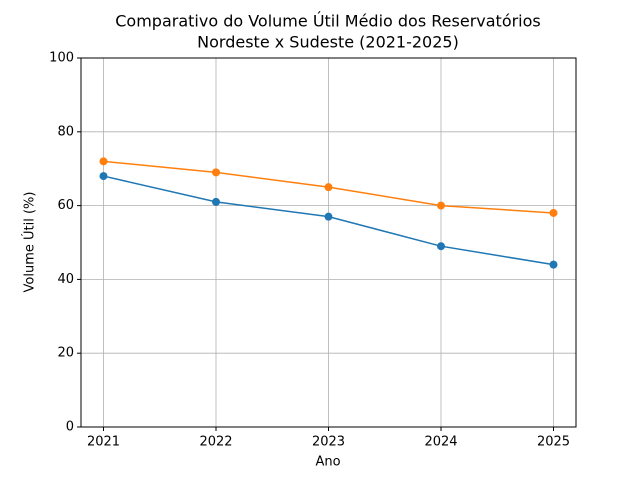 The height and width of the screenshot is (480, 640). I want to click on chart-title: Nordeste x Sudeste (2021-2025), so click(328, 42).